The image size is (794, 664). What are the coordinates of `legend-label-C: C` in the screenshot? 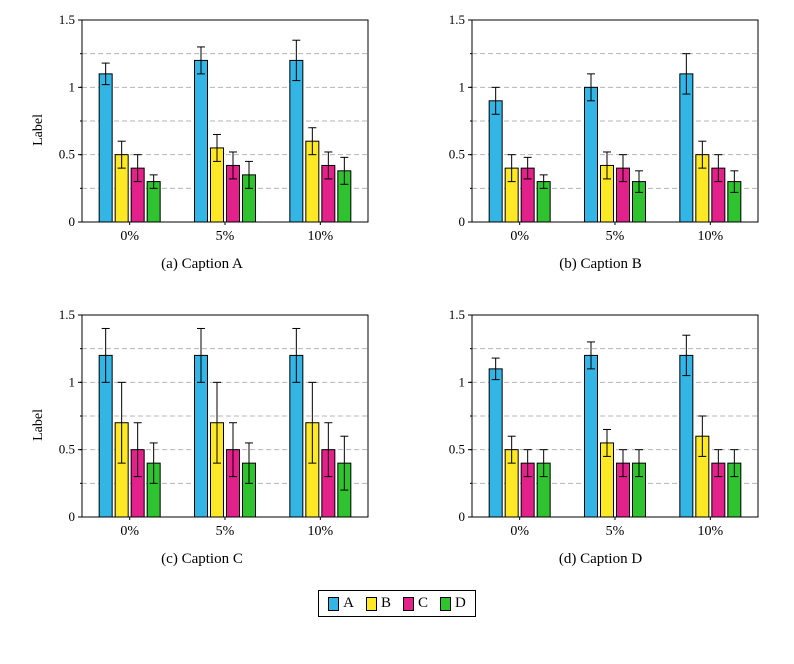 It's located at (423, 603).